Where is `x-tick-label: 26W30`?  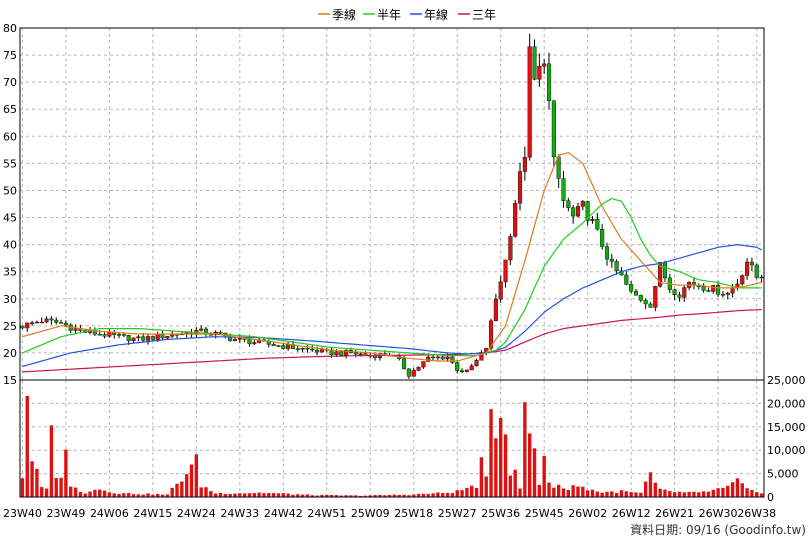
x-tick-label: 26W30 is located at coordinates (718, 513).